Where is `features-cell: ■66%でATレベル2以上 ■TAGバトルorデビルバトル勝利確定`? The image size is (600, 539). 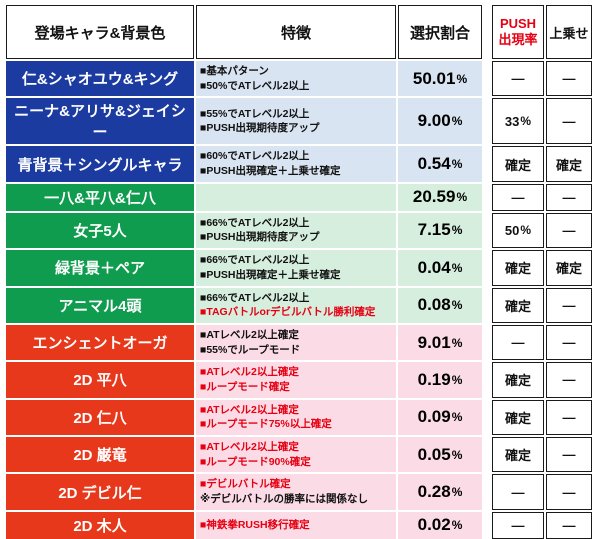 features-cell: ■66%でATレベル2以上 ■TAGバトルorデビルバトル勝利確定 is located at coordinates (296, 305).